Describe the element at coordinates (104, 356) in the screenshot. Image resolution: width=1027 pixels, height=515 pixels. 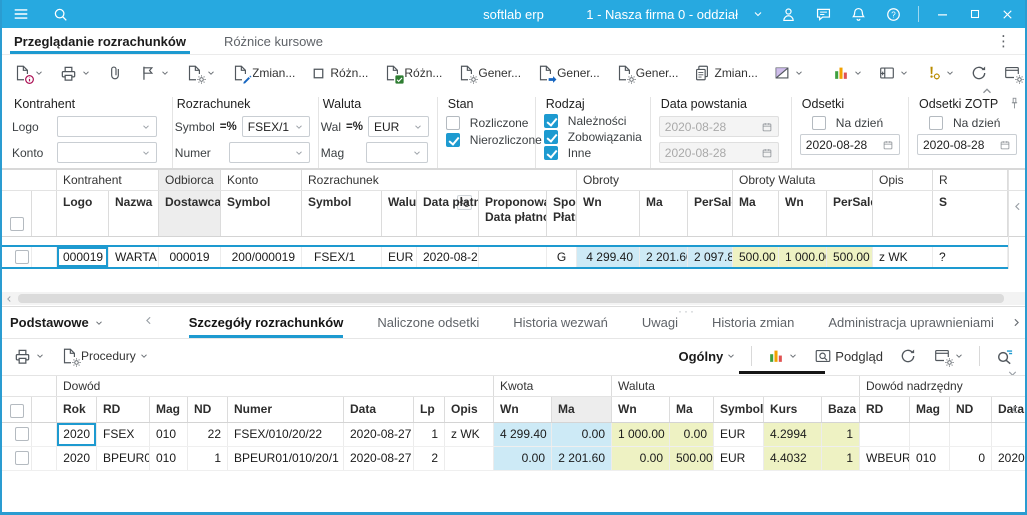
I see `procedury-button: Procedury` at that location.